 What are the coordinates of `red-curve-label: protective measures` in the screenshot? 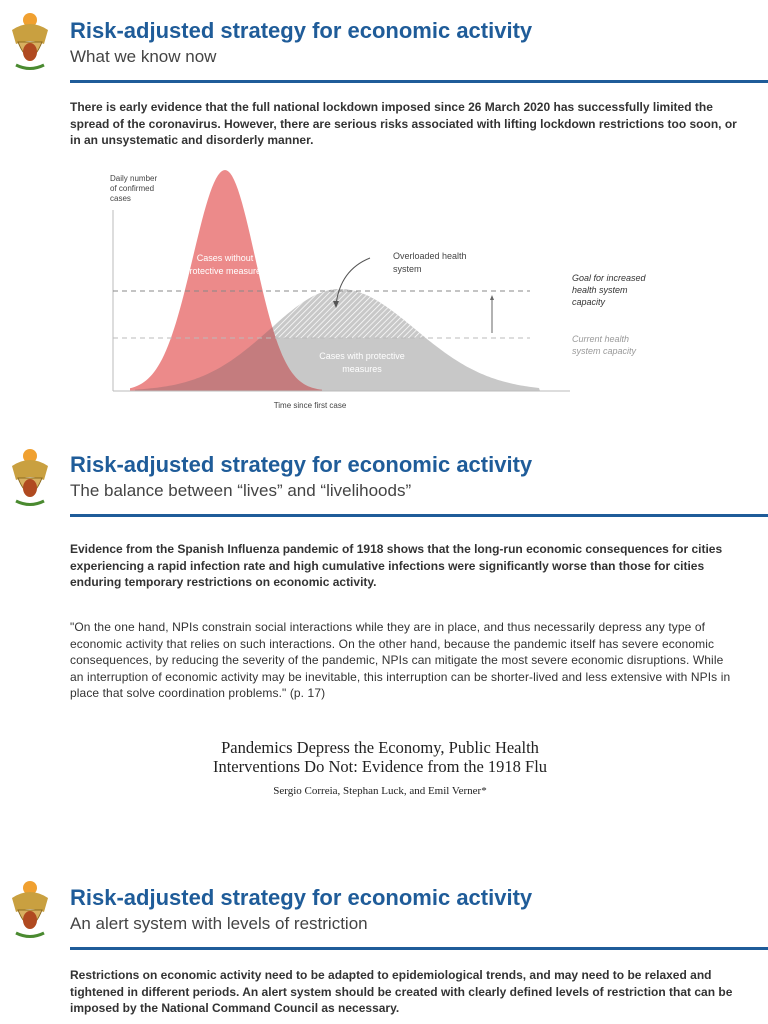 It's located at (225, 271).